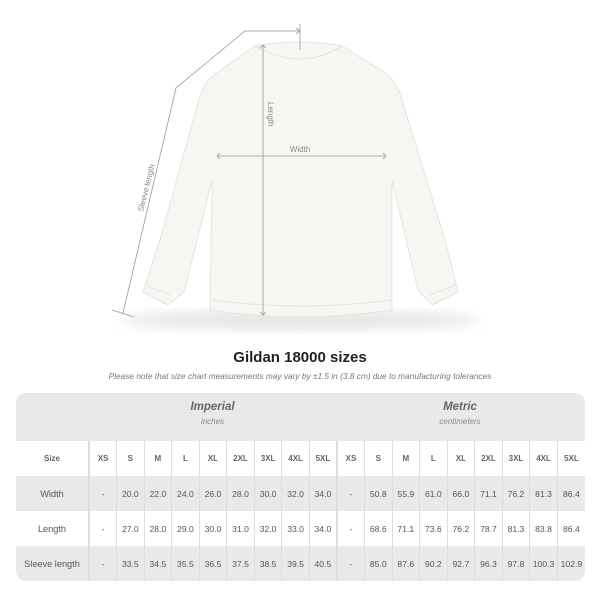 This screenshot has height=600, width=600. What do you see at coordinates (157, 563) in the screenshot?
I see `imperial-cell: 34.5` at bounding box center [157, 563].